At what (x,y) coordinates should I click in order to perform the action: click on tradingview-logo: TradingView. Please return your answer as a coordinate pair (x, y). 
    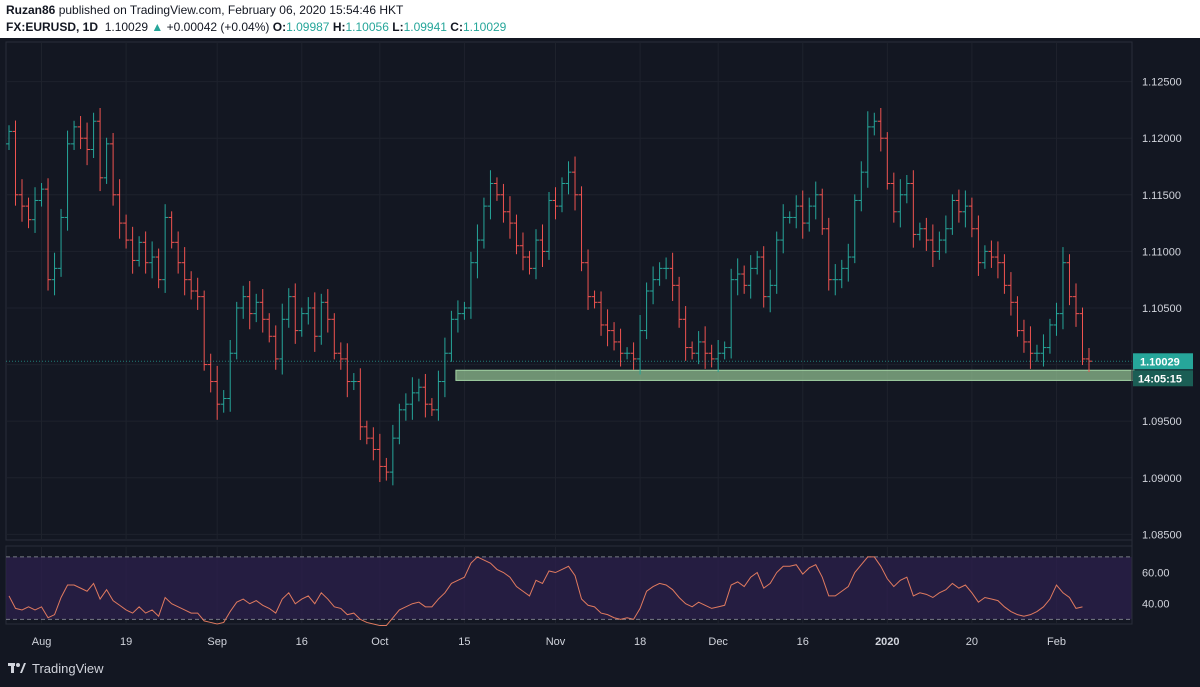
    Looking at the image, I should click on (56, 668).